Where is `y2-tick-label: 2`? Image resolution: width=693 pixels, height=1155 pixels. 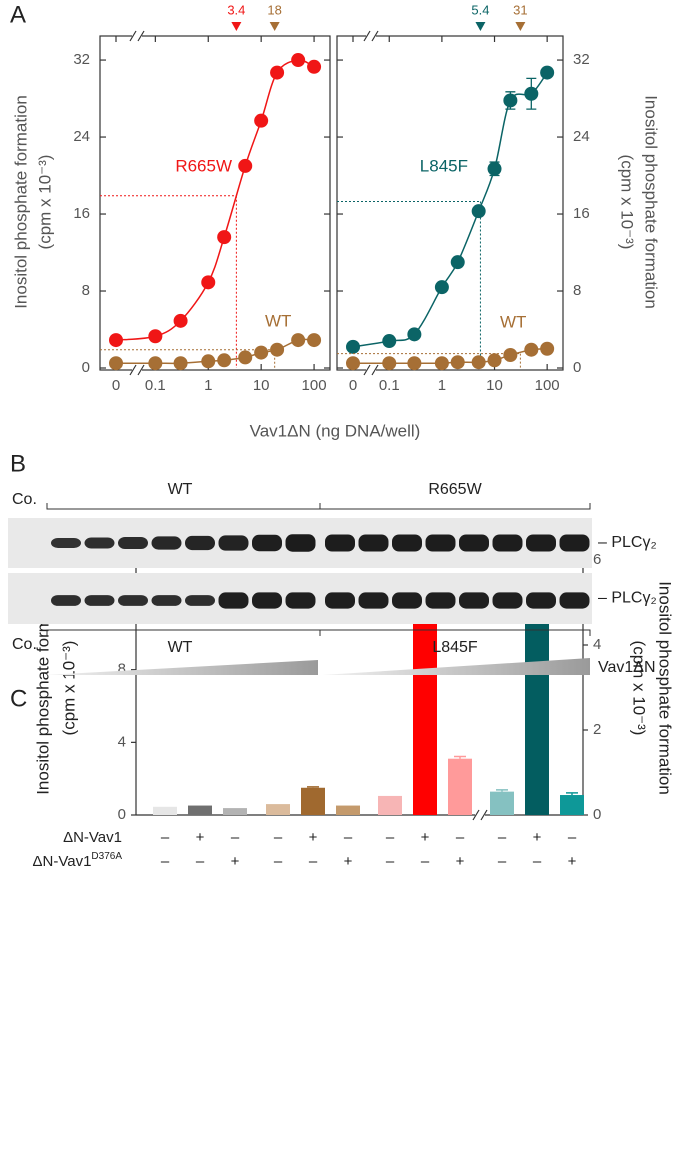
y2-tick-label: 2 is located at coordinates (597, 729).